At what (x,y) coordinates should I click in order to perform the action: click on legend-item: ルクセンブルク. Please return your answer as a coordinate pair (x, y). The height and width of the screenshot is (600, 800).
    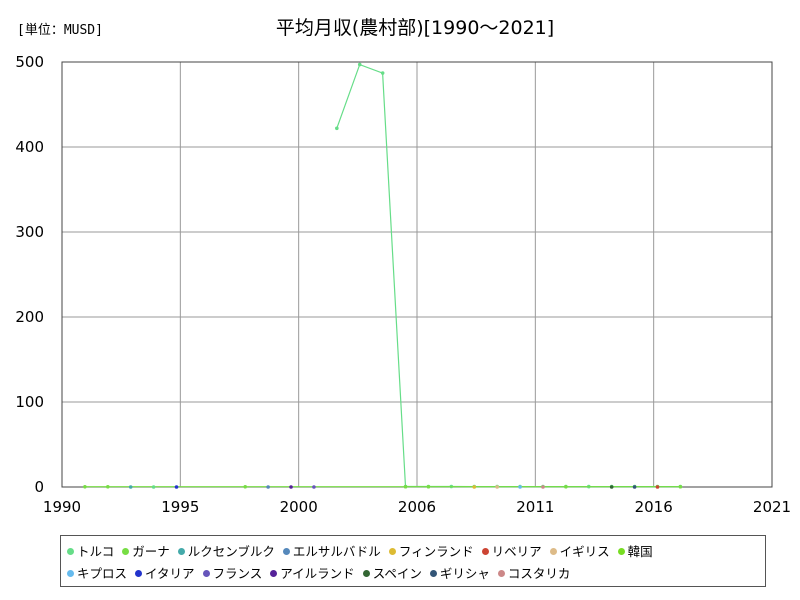
    Looking at the image, I should click on (226, 552).